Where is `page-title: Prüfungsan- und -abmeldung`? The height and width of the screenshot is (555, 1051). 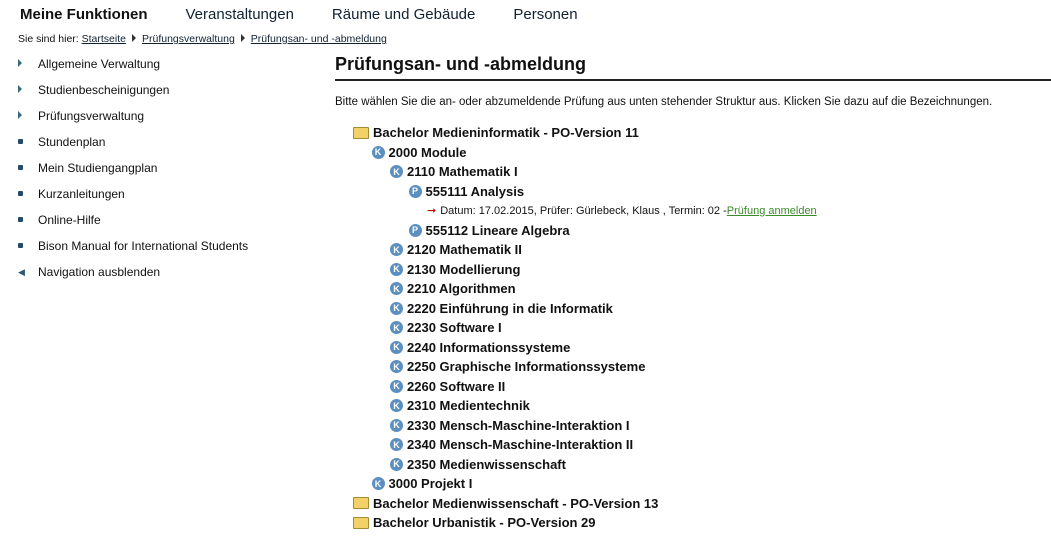 page-title: Prüfungsan- und -abmeldung is located at coordinates (460, 64).